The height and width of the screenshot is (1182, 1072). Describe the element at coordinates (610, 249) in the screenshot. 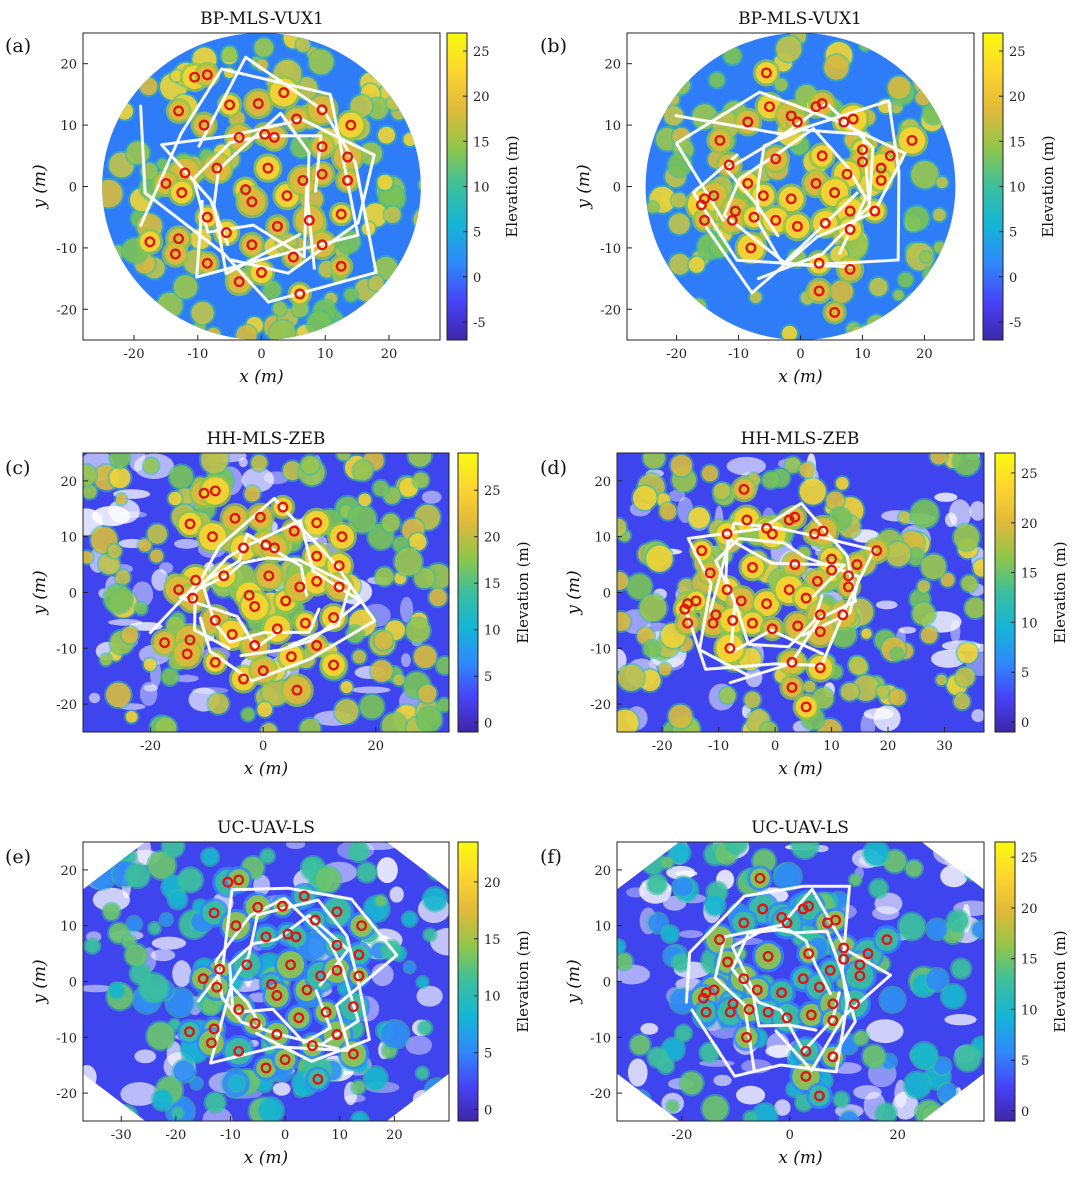

I see `y-tick-label: -10` at that location.